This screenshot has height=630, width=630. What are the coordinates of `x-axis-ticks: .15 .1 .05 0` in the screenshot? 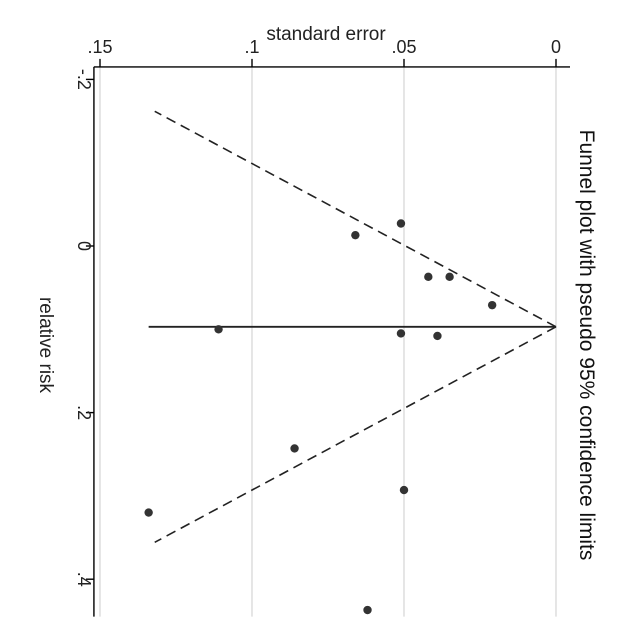 It's located at (324, 52).